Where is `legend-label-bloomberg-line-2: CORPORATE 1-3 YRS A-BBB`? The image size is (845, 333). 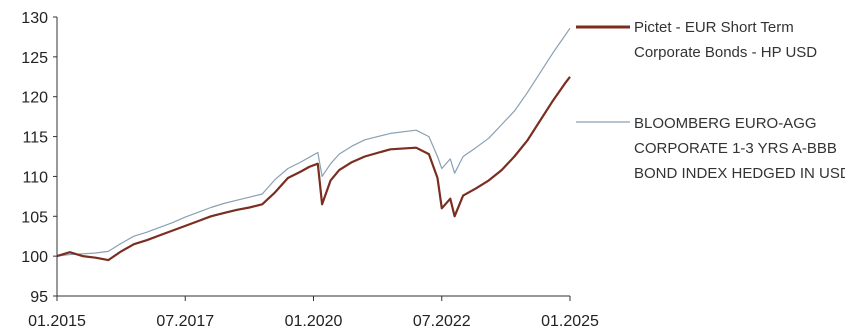
legend-label-bloomberg-line-2: CORPORATE 1-3 YRS A-BBB is located at coordinates (735, 148).